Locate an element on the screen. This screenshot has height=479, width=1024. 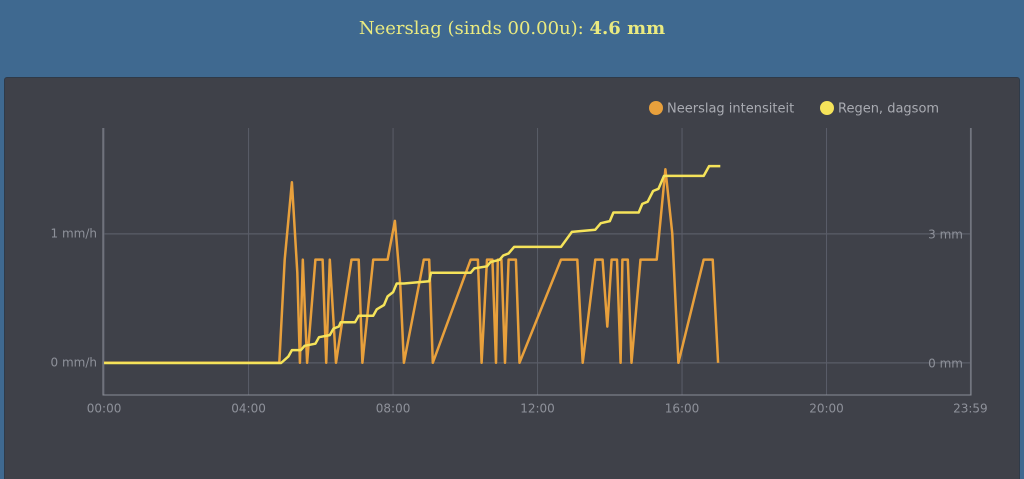
y2-tick-label: 0 mm is located at coordinates (945, 364).